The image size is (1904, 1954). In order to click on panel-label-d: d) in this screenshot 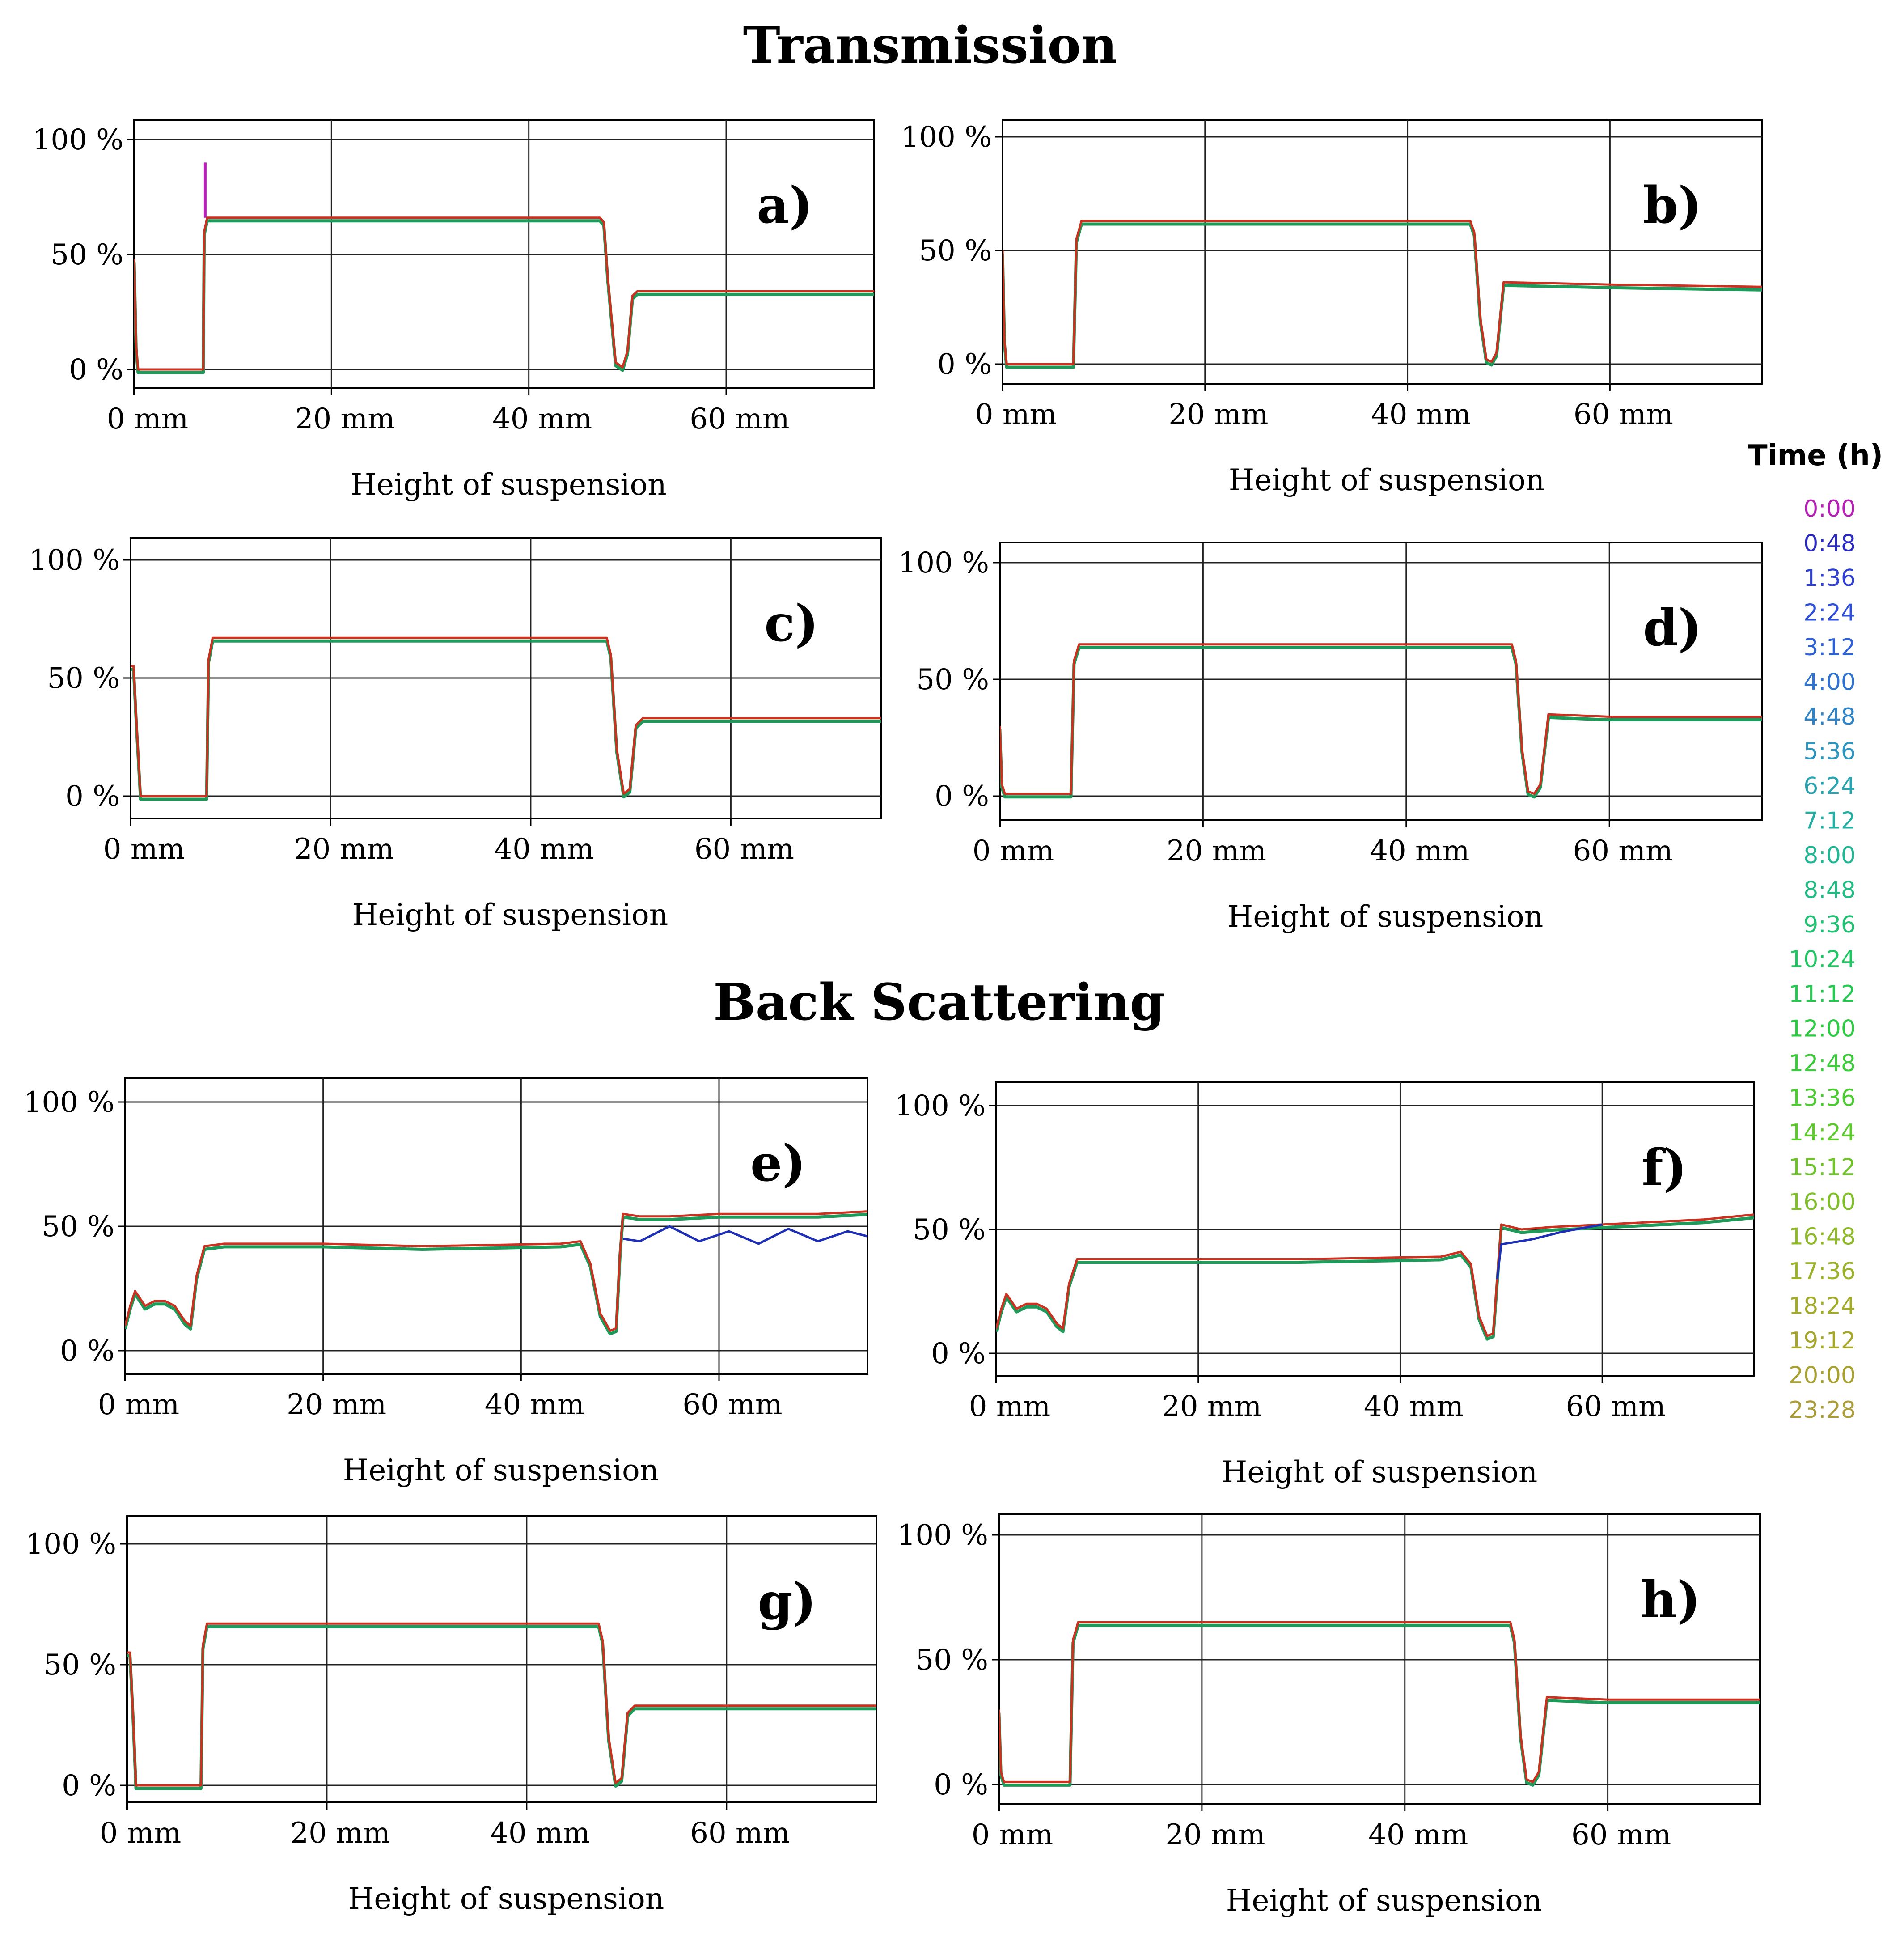, I will do `click(1672, 628)`.